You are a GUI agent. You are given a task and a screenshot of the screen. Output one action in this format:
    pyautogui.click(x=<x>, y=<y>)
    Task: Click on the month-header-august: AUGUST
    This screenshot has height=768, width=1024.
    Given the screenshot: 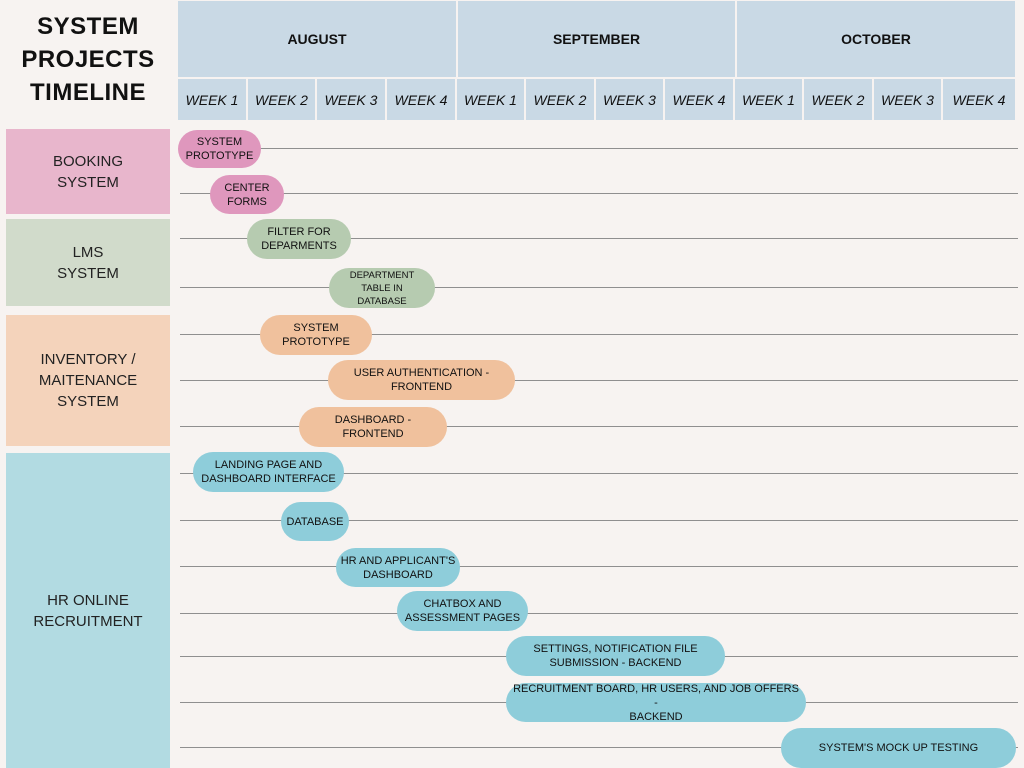 What is the action you would take?
    pyautogui.click(x=317, y=39)
    